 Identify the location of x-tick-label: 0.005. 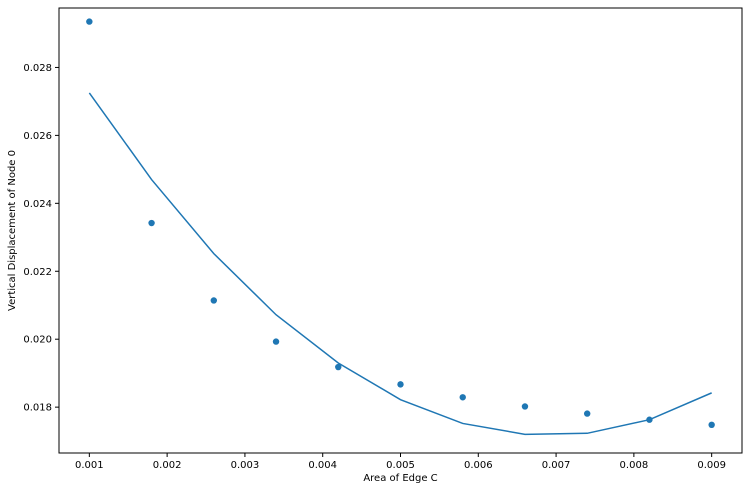
(400, 465).